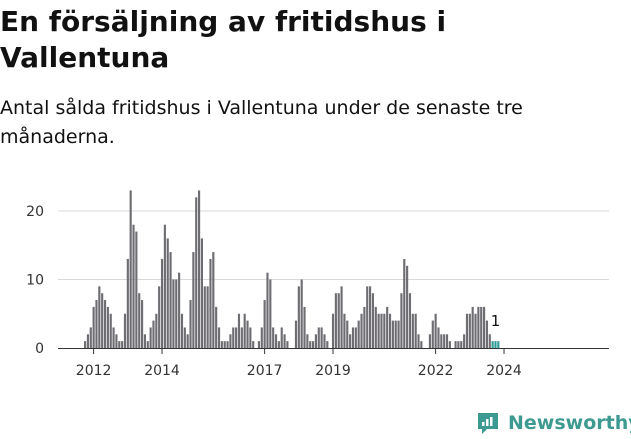 This screenshot has width=631, height=439. What do you see at coordinates (162, 371) in the screenshot?
I see `x-tick-label: 2014` at bounding box center [162, 371].